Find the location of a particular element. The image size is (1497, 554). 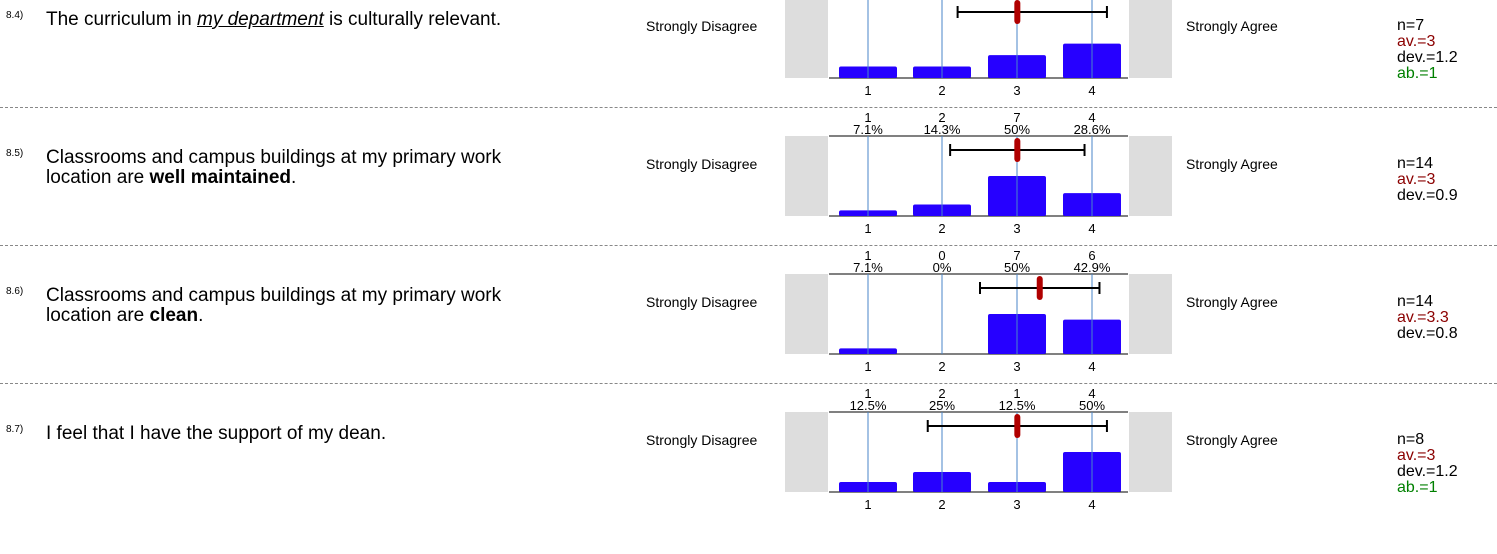

stat-n: n=7 is located at coordinates (1411, 25).